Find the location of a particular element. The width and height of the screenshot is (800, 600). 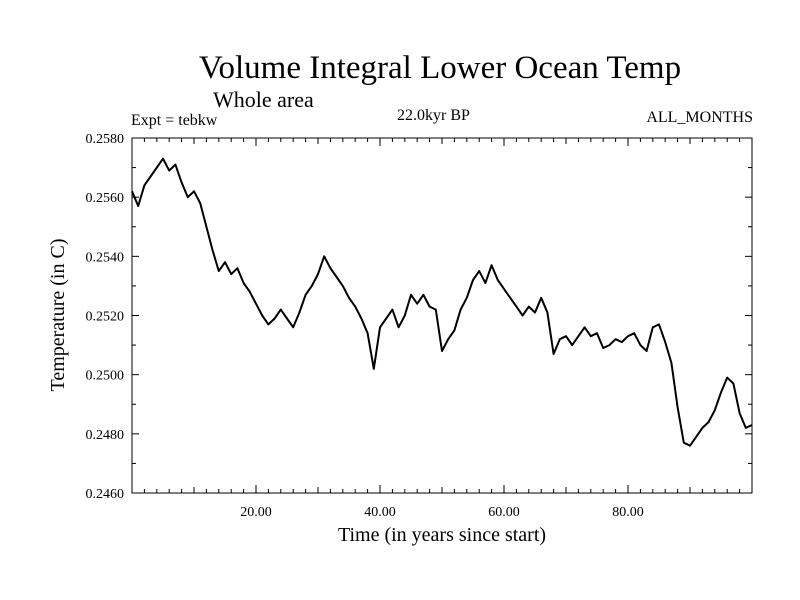

y-tick-label: 0.2540 is located at coordinates (105, 257).